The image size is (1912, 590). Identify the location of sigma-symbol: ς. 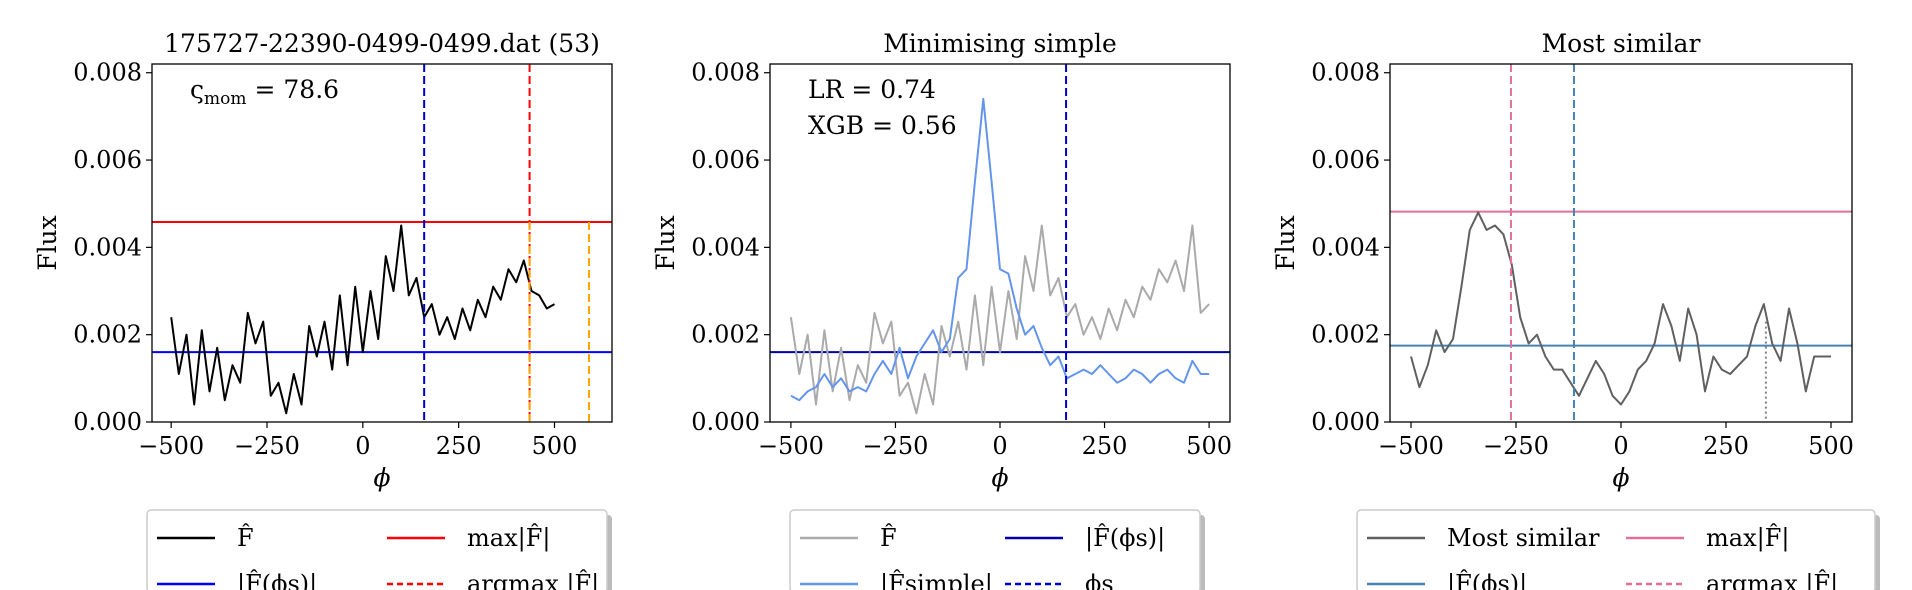
(197, 89).